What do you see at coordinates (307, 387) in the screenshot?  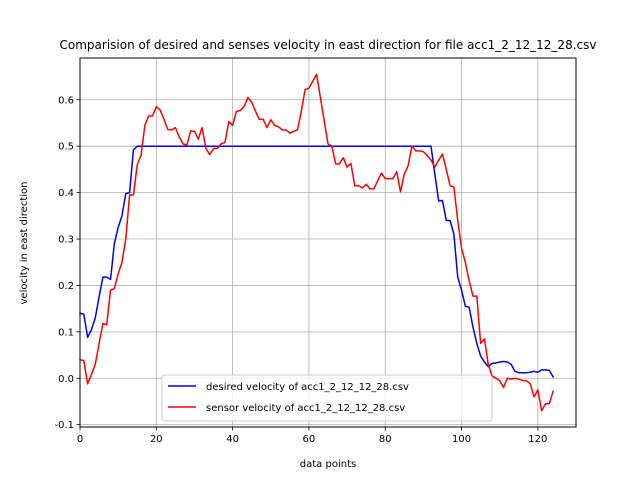 I see `legend-label-desired: desired velocity of acc1_2_12_12_28.csv` at bounding box center [307, 387].